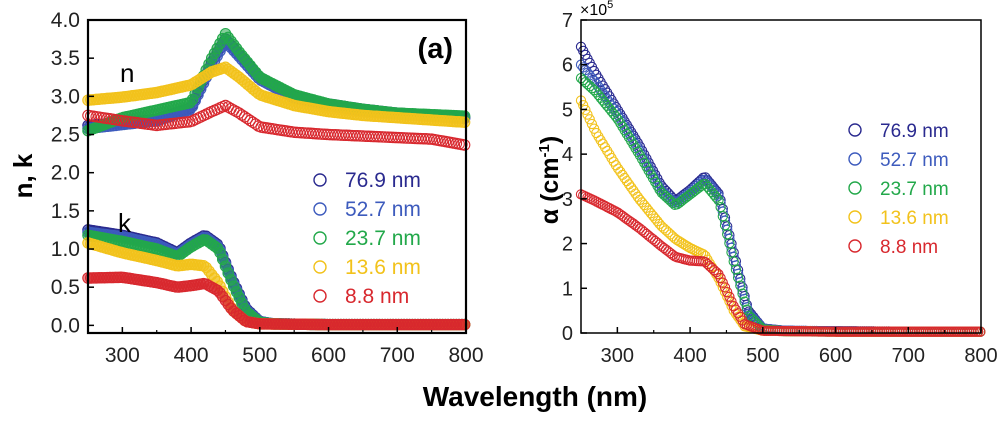 This screenshot has height=421, width=1000. Describe the element at coordinates (593, 10) in the screenshot. I see `y-multiplier-base: ×10` at that location.